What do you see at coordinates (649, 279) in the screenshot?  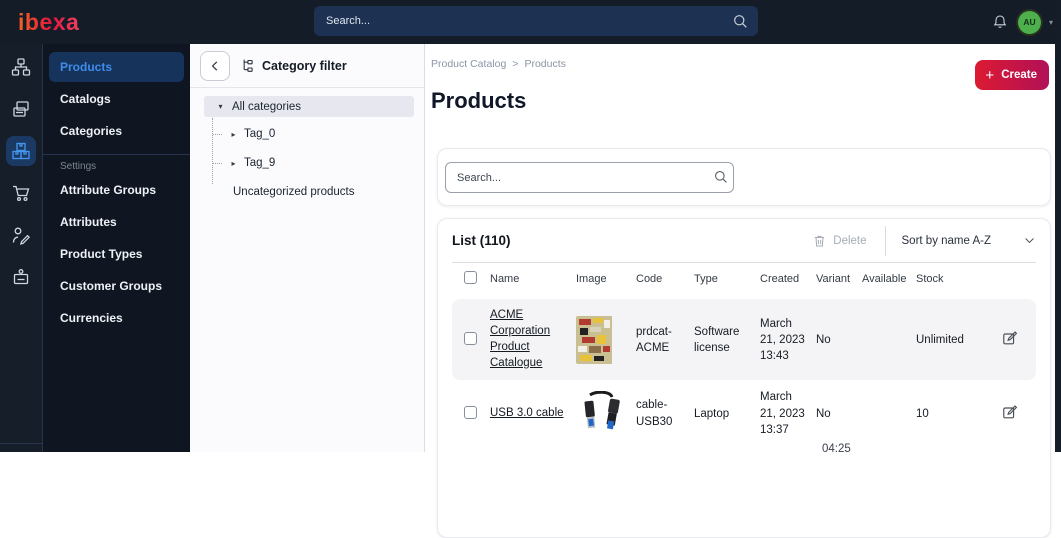 I see `column-header-code: Code` at bounding box center [649, 279].